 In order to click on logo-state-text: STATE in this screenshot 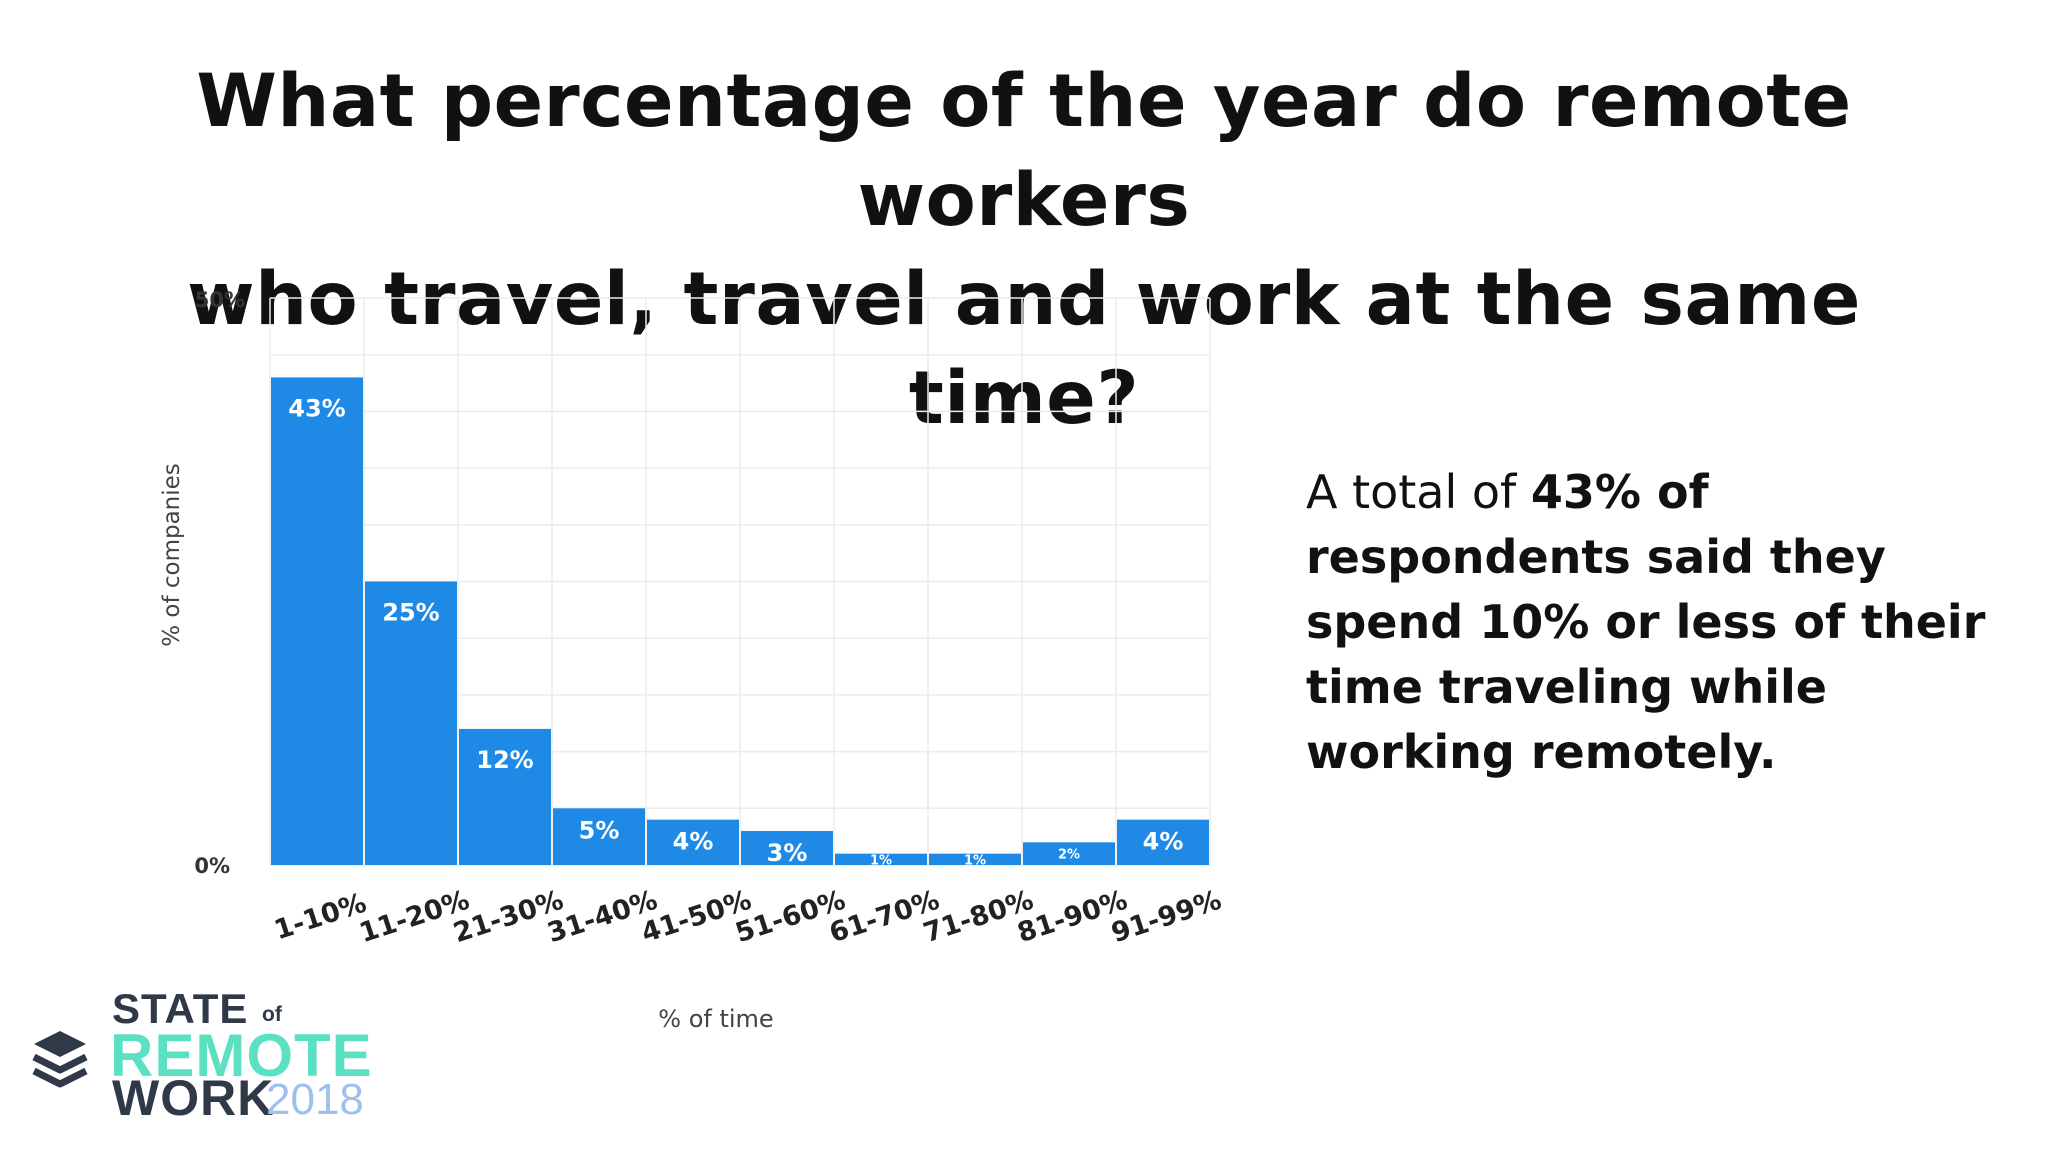, I will do `click(180, 1008)`.